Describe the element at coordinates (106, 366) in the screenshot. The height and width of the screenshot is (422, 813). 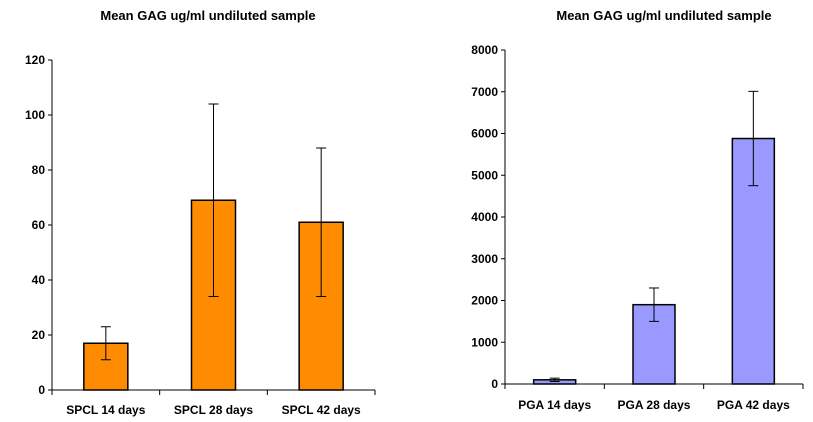
I see `bar` at that location.